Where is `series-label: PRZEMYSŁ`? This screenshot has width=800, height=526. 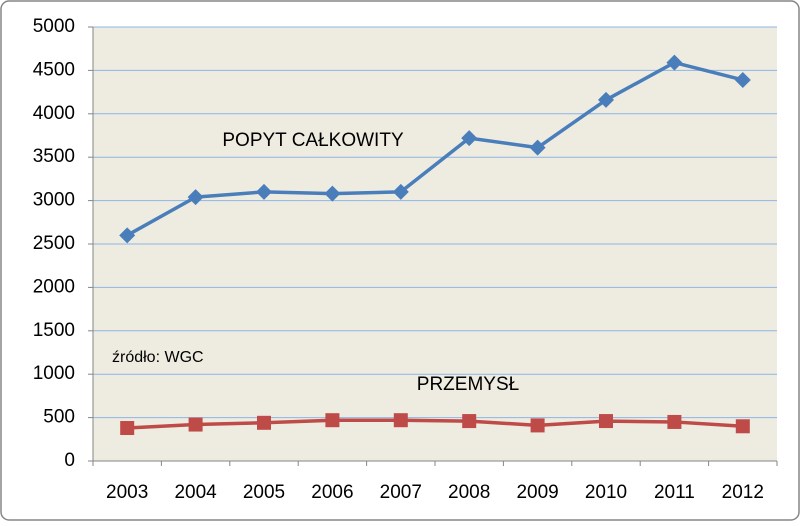
series-label: PRZEMYSŁ is located at coordinates (468, 384).